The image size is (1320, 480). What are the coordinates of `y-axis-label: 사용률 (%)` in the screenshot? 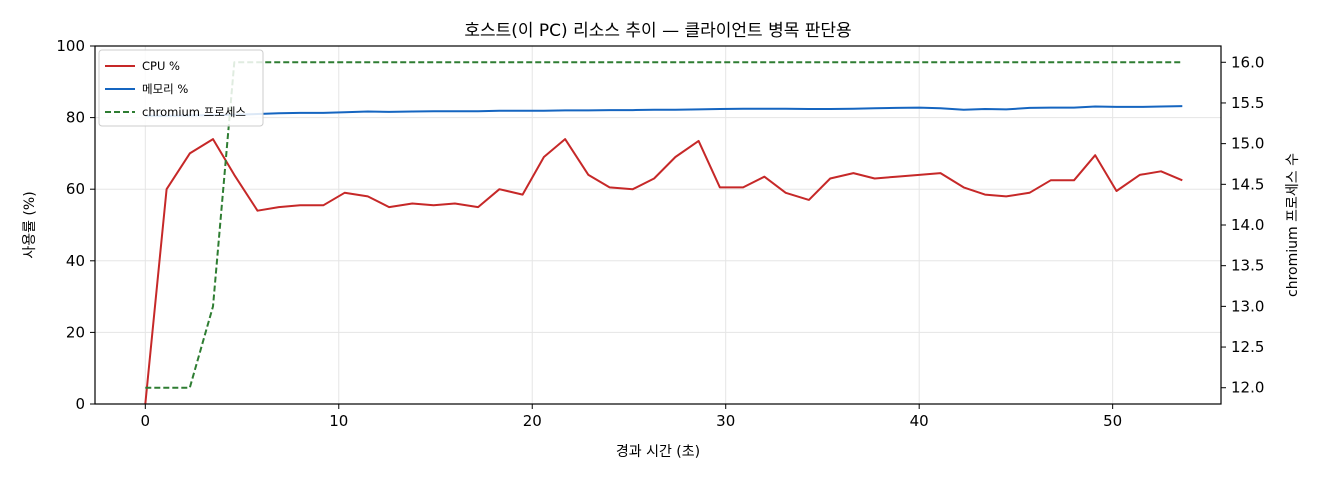 It's located at (30, 224).